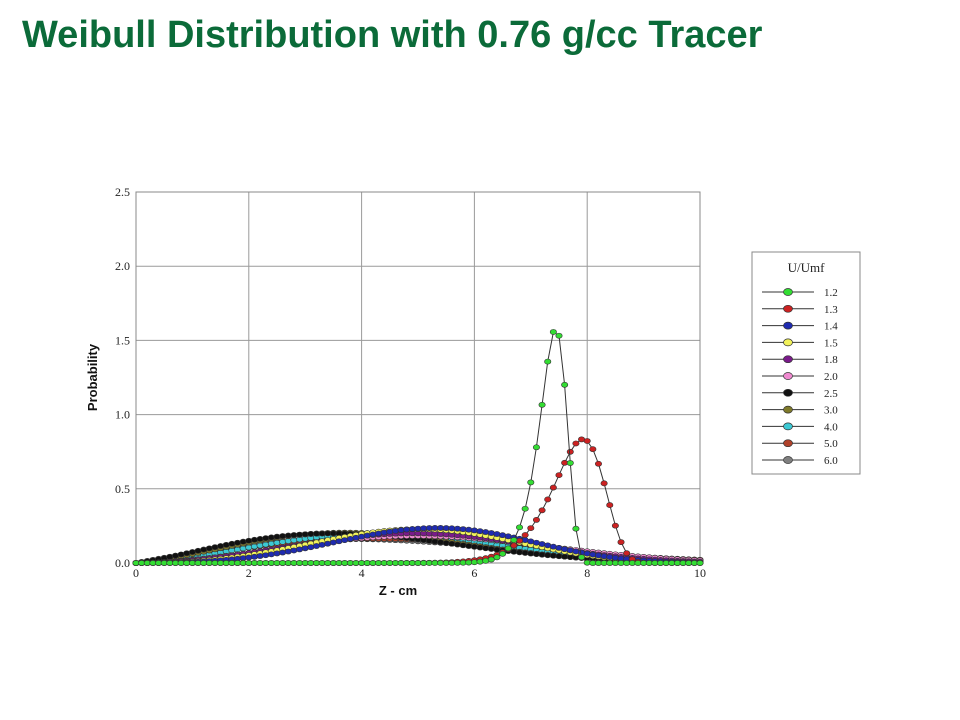 The image size is (960, 720). I want to click on y-tick-label: 0.0, so click(122, 563).